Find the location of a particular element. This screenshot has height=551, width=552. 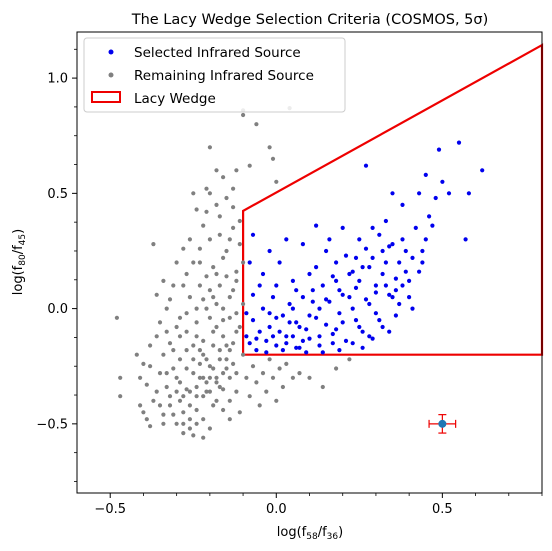

legend-label-remaining: Remaining Infrared Source is located at coordinates (224, 76).